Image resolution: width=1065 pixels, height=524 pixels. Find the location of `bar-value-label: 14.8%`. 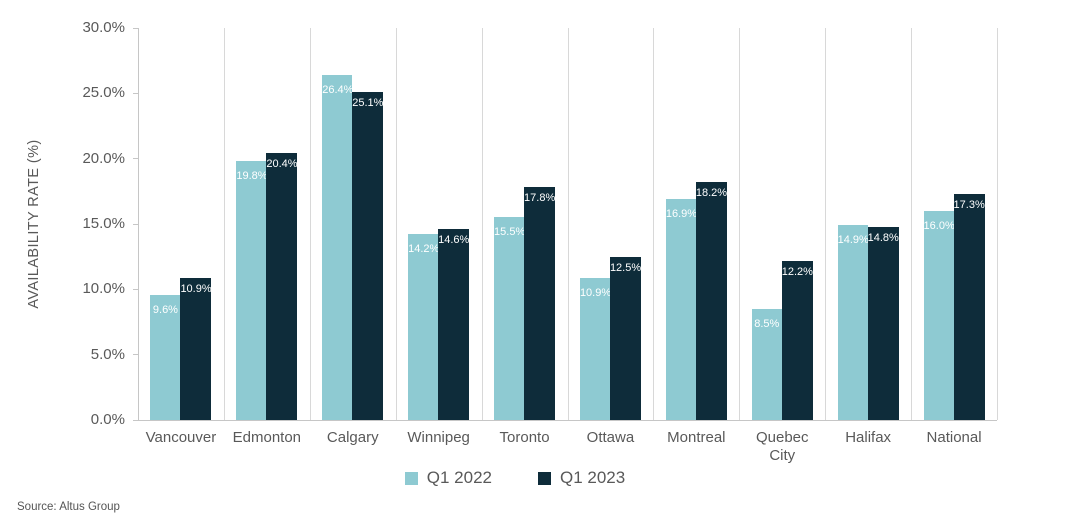

bar-value-label: 14.8% is located at coordinates (883, 237).